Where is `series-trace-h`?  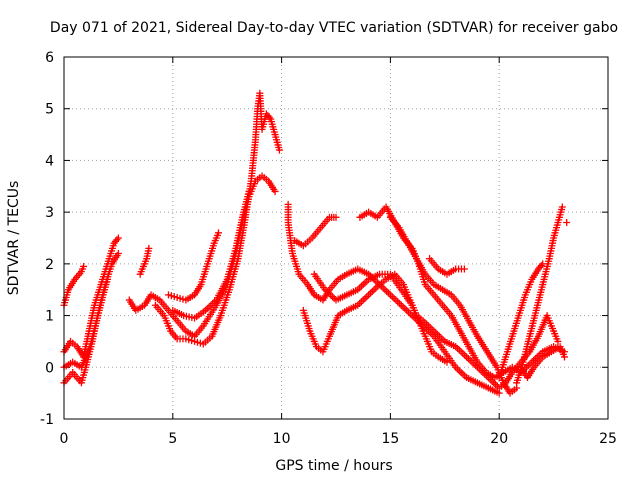
series-trace-h is located at coordinates (193, 266).